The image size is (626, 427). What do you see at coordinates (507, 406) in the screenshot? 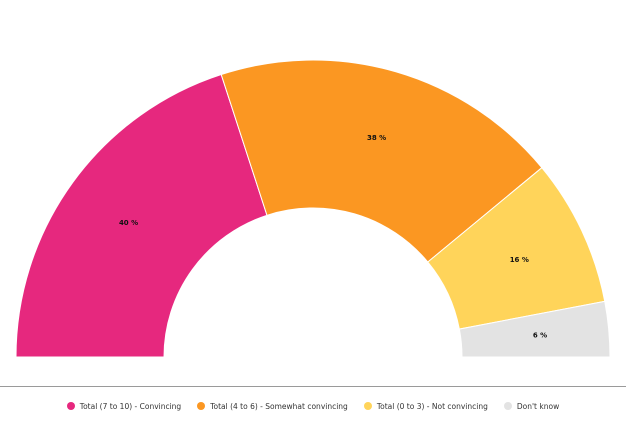
I see `legend-swatch-dont-know` at bounding box center [507, 406].